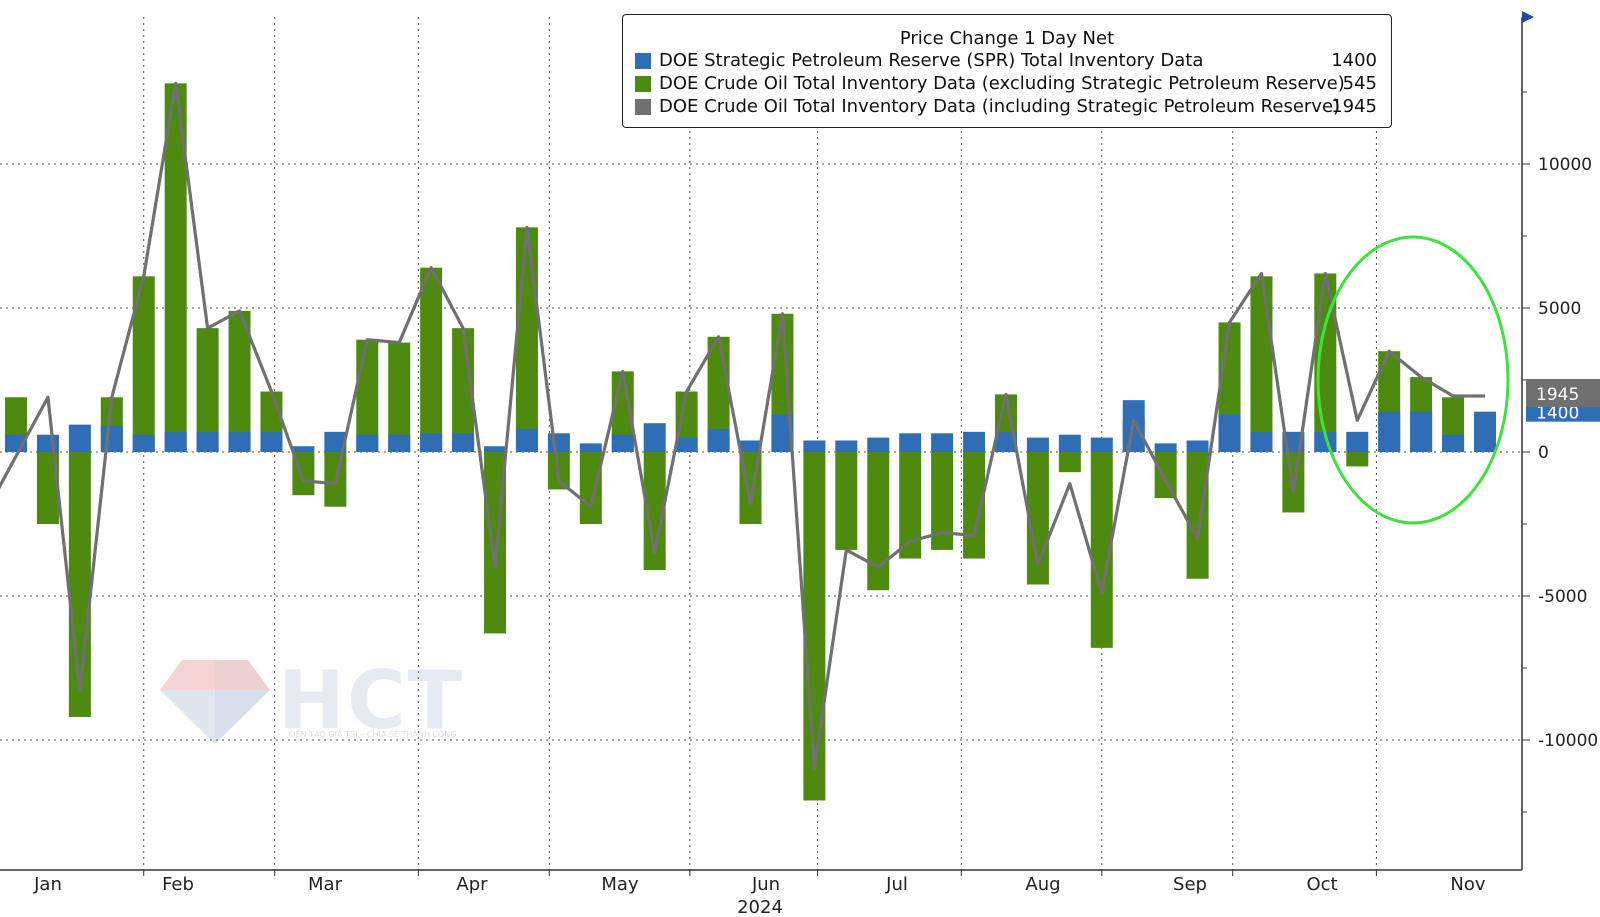  What do you see at coordinates (371, 700) in the screenshot?
I see `watermark-text: HCT` at bounding box center [371, 700].